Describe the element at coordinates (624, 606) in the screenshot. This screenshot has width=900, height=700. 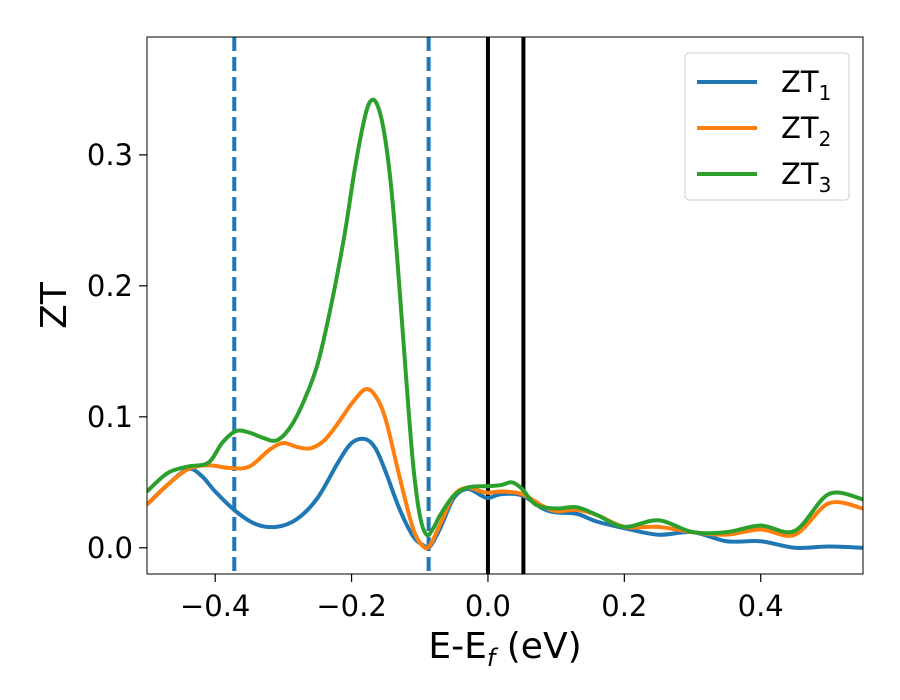
I see `x-tick-label: 0.2` at that location.